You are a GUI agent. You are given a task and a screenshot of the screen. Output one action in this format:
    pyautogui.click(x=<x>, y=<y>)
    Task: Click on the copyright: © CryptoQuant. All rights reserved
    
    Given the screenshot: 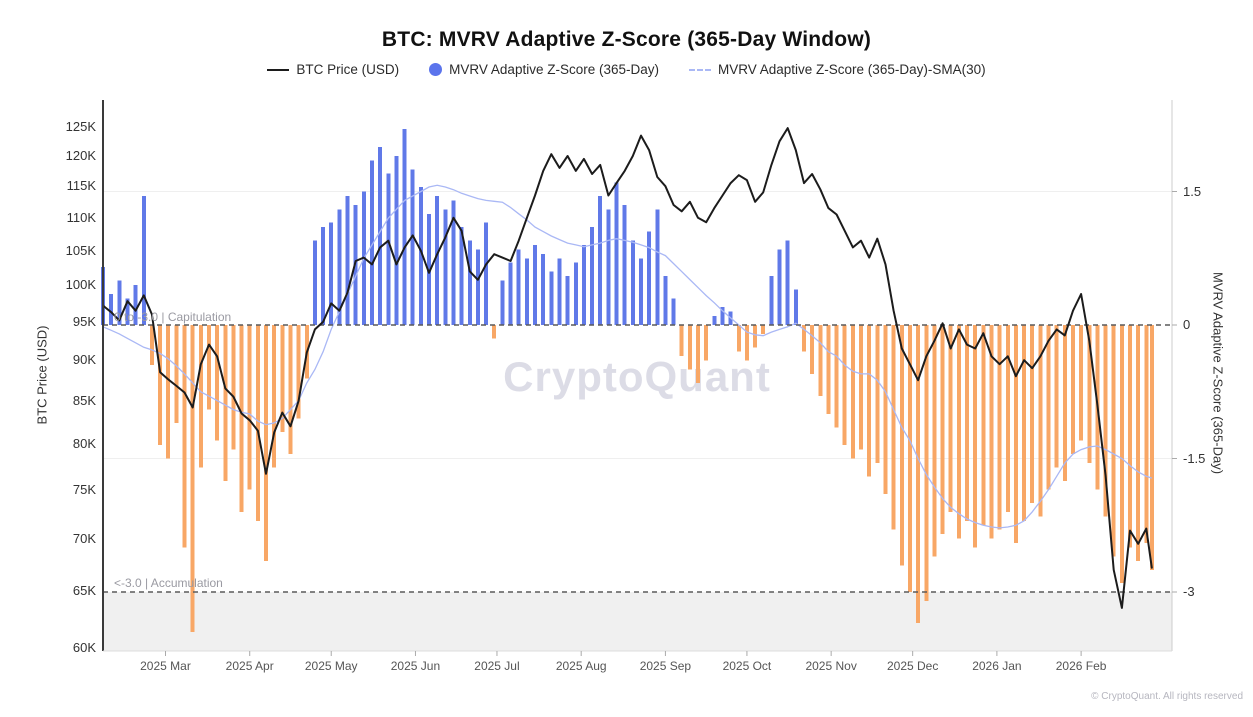 What is the action you would take?
    pyautogui.click(x=1167, y=696)
    